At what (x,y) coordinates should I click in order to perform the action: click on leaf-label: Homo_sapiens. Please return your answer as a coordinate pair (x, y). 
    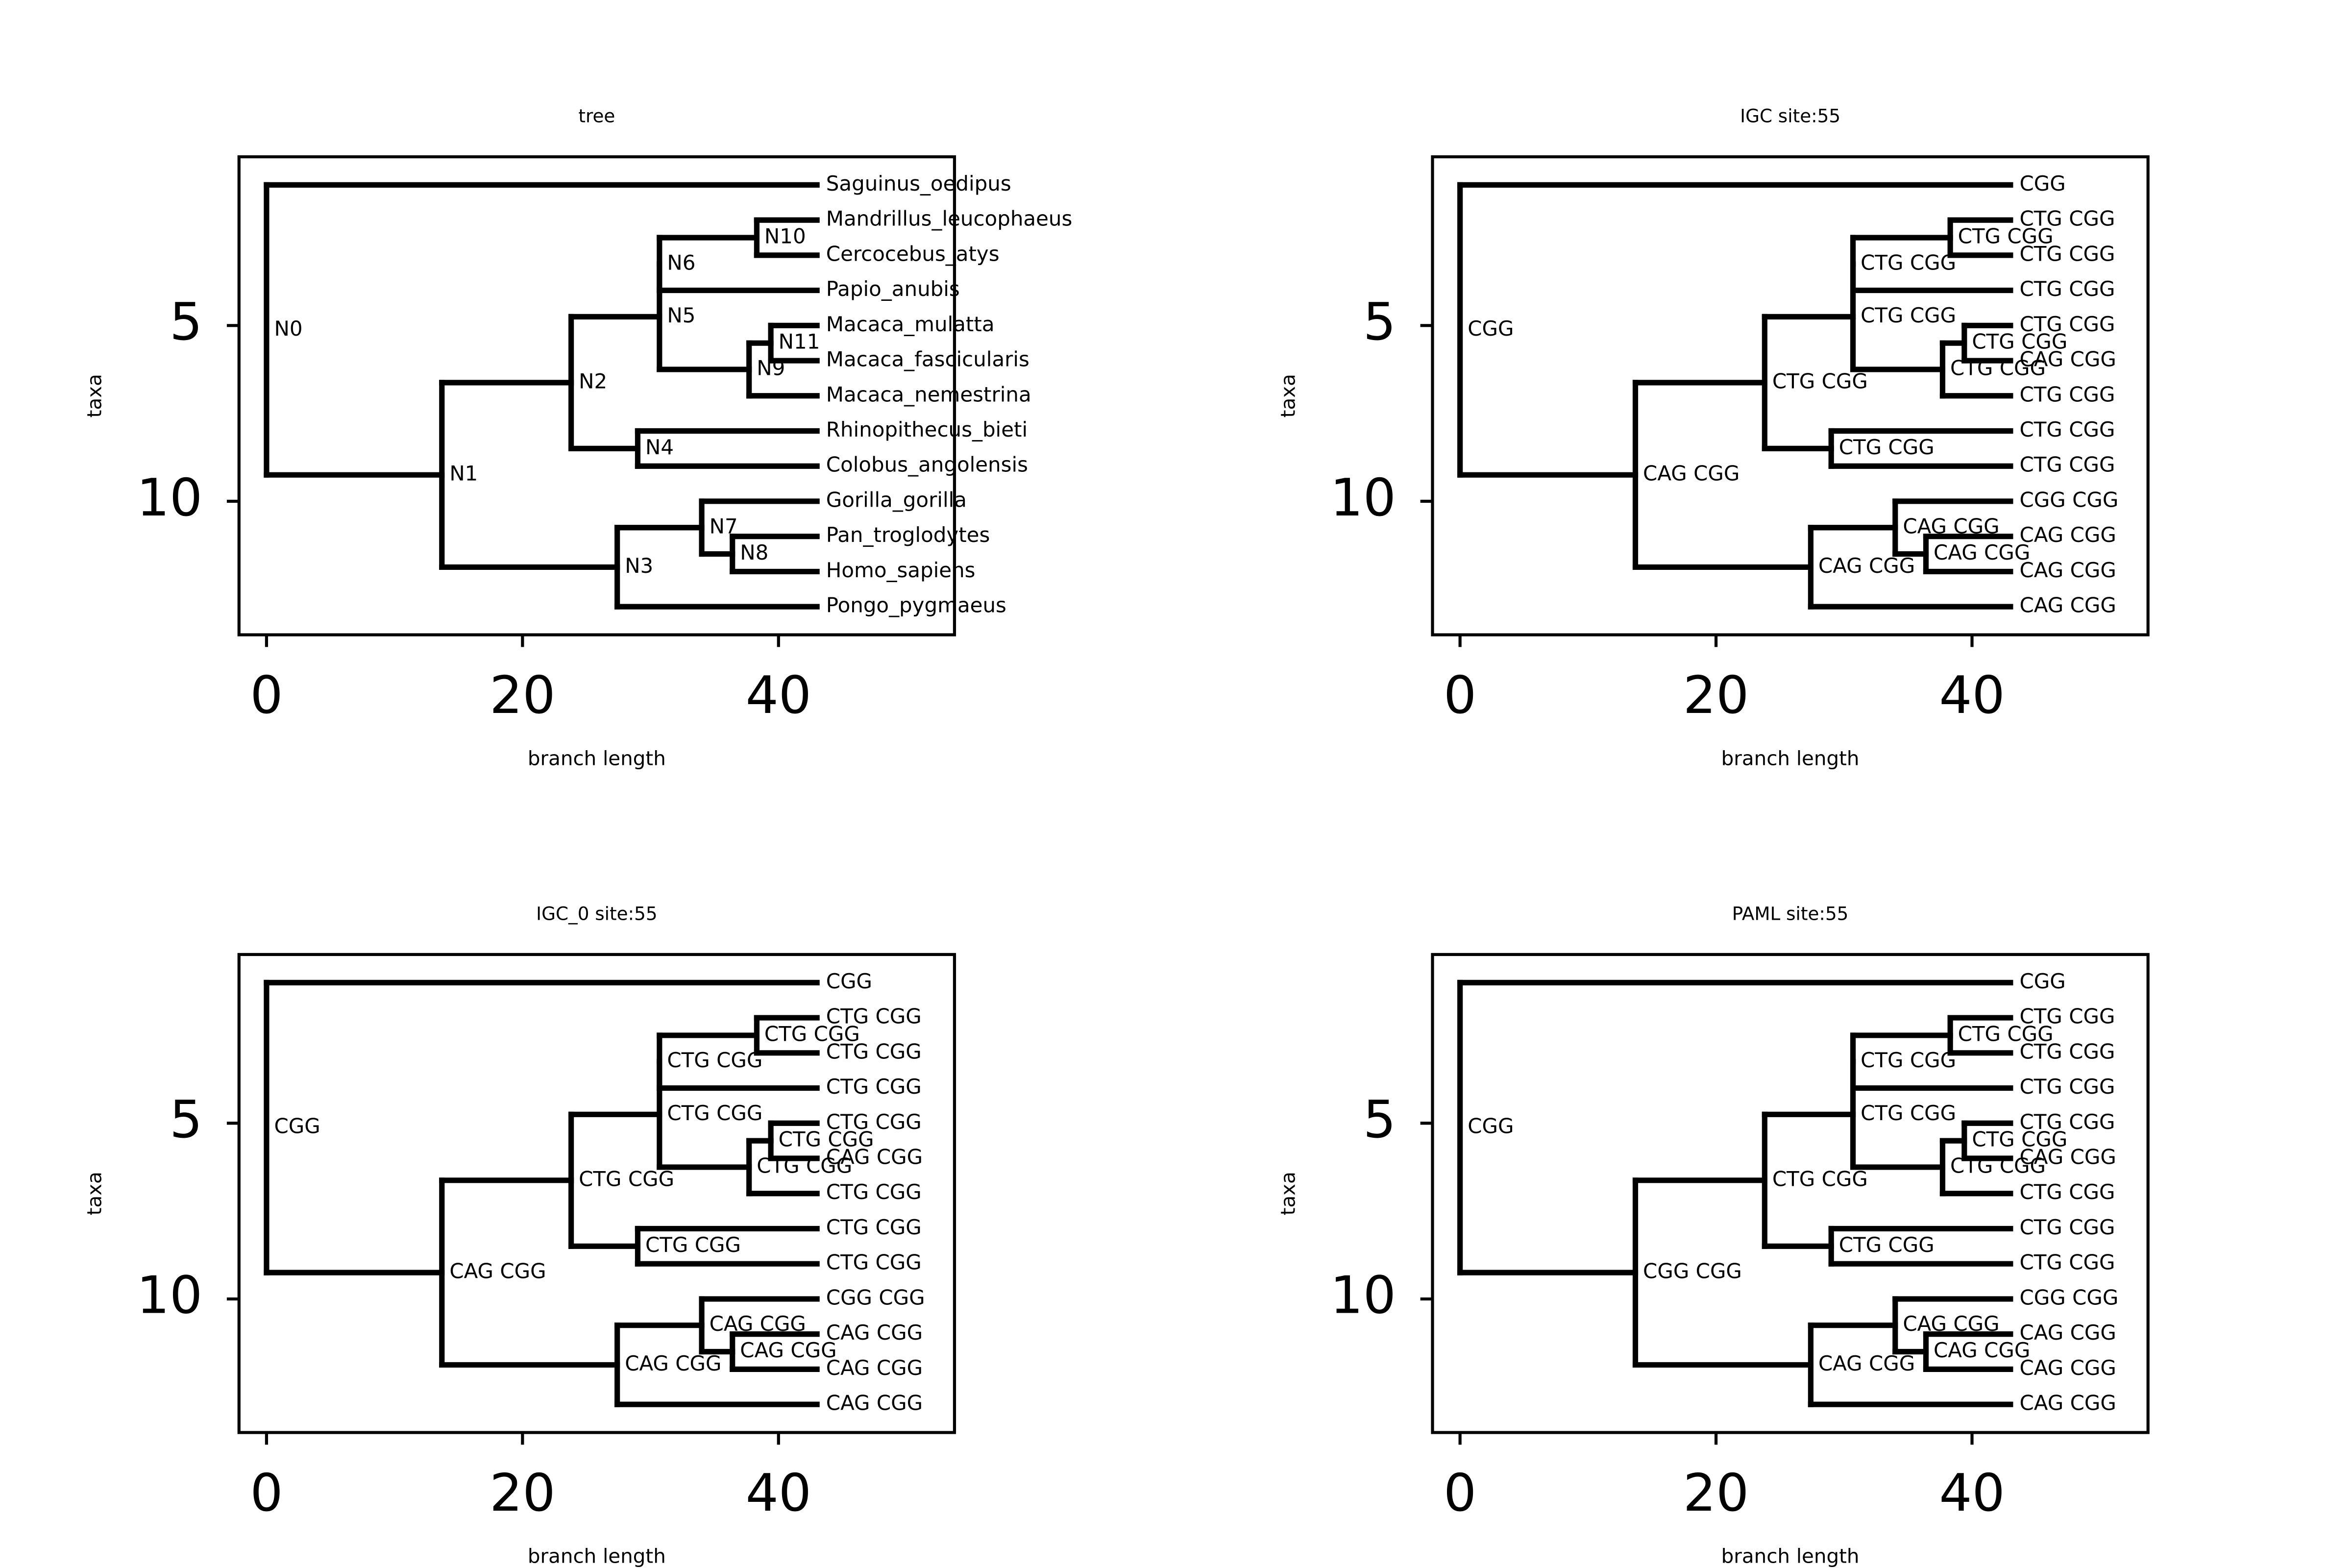
    Looking at the image, I should click on (901, 570).